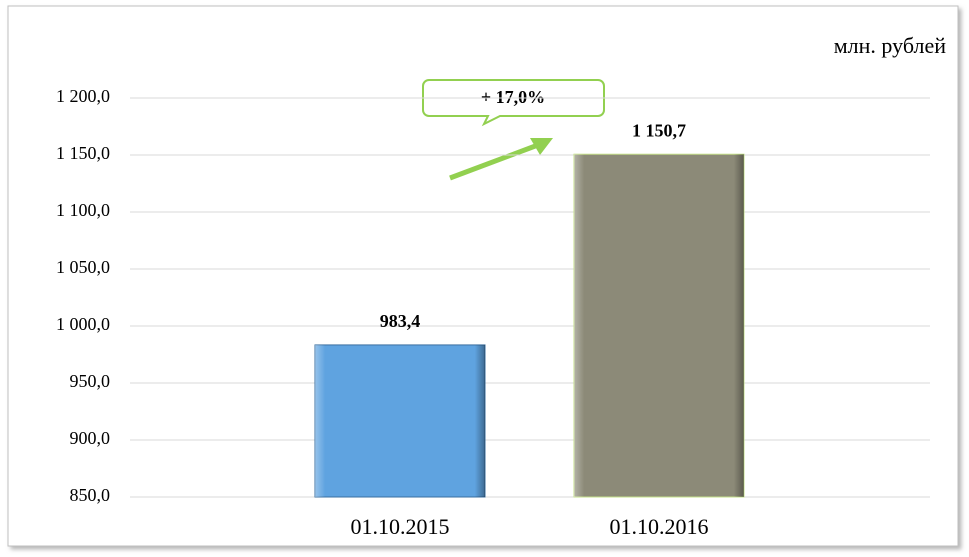 The width and height of the screenshot is (969, 557). What do you see at coordinates (400, 526) in the screenshot?
I see `x-tick-label: 01.10.2015` at bounding box center [400, 526].